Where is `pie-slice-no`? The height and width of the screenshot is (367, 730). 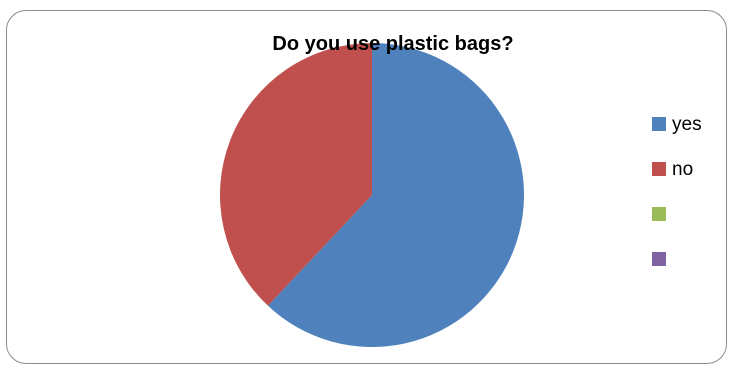
pie-slice-no is located at coordinates (296, 174).